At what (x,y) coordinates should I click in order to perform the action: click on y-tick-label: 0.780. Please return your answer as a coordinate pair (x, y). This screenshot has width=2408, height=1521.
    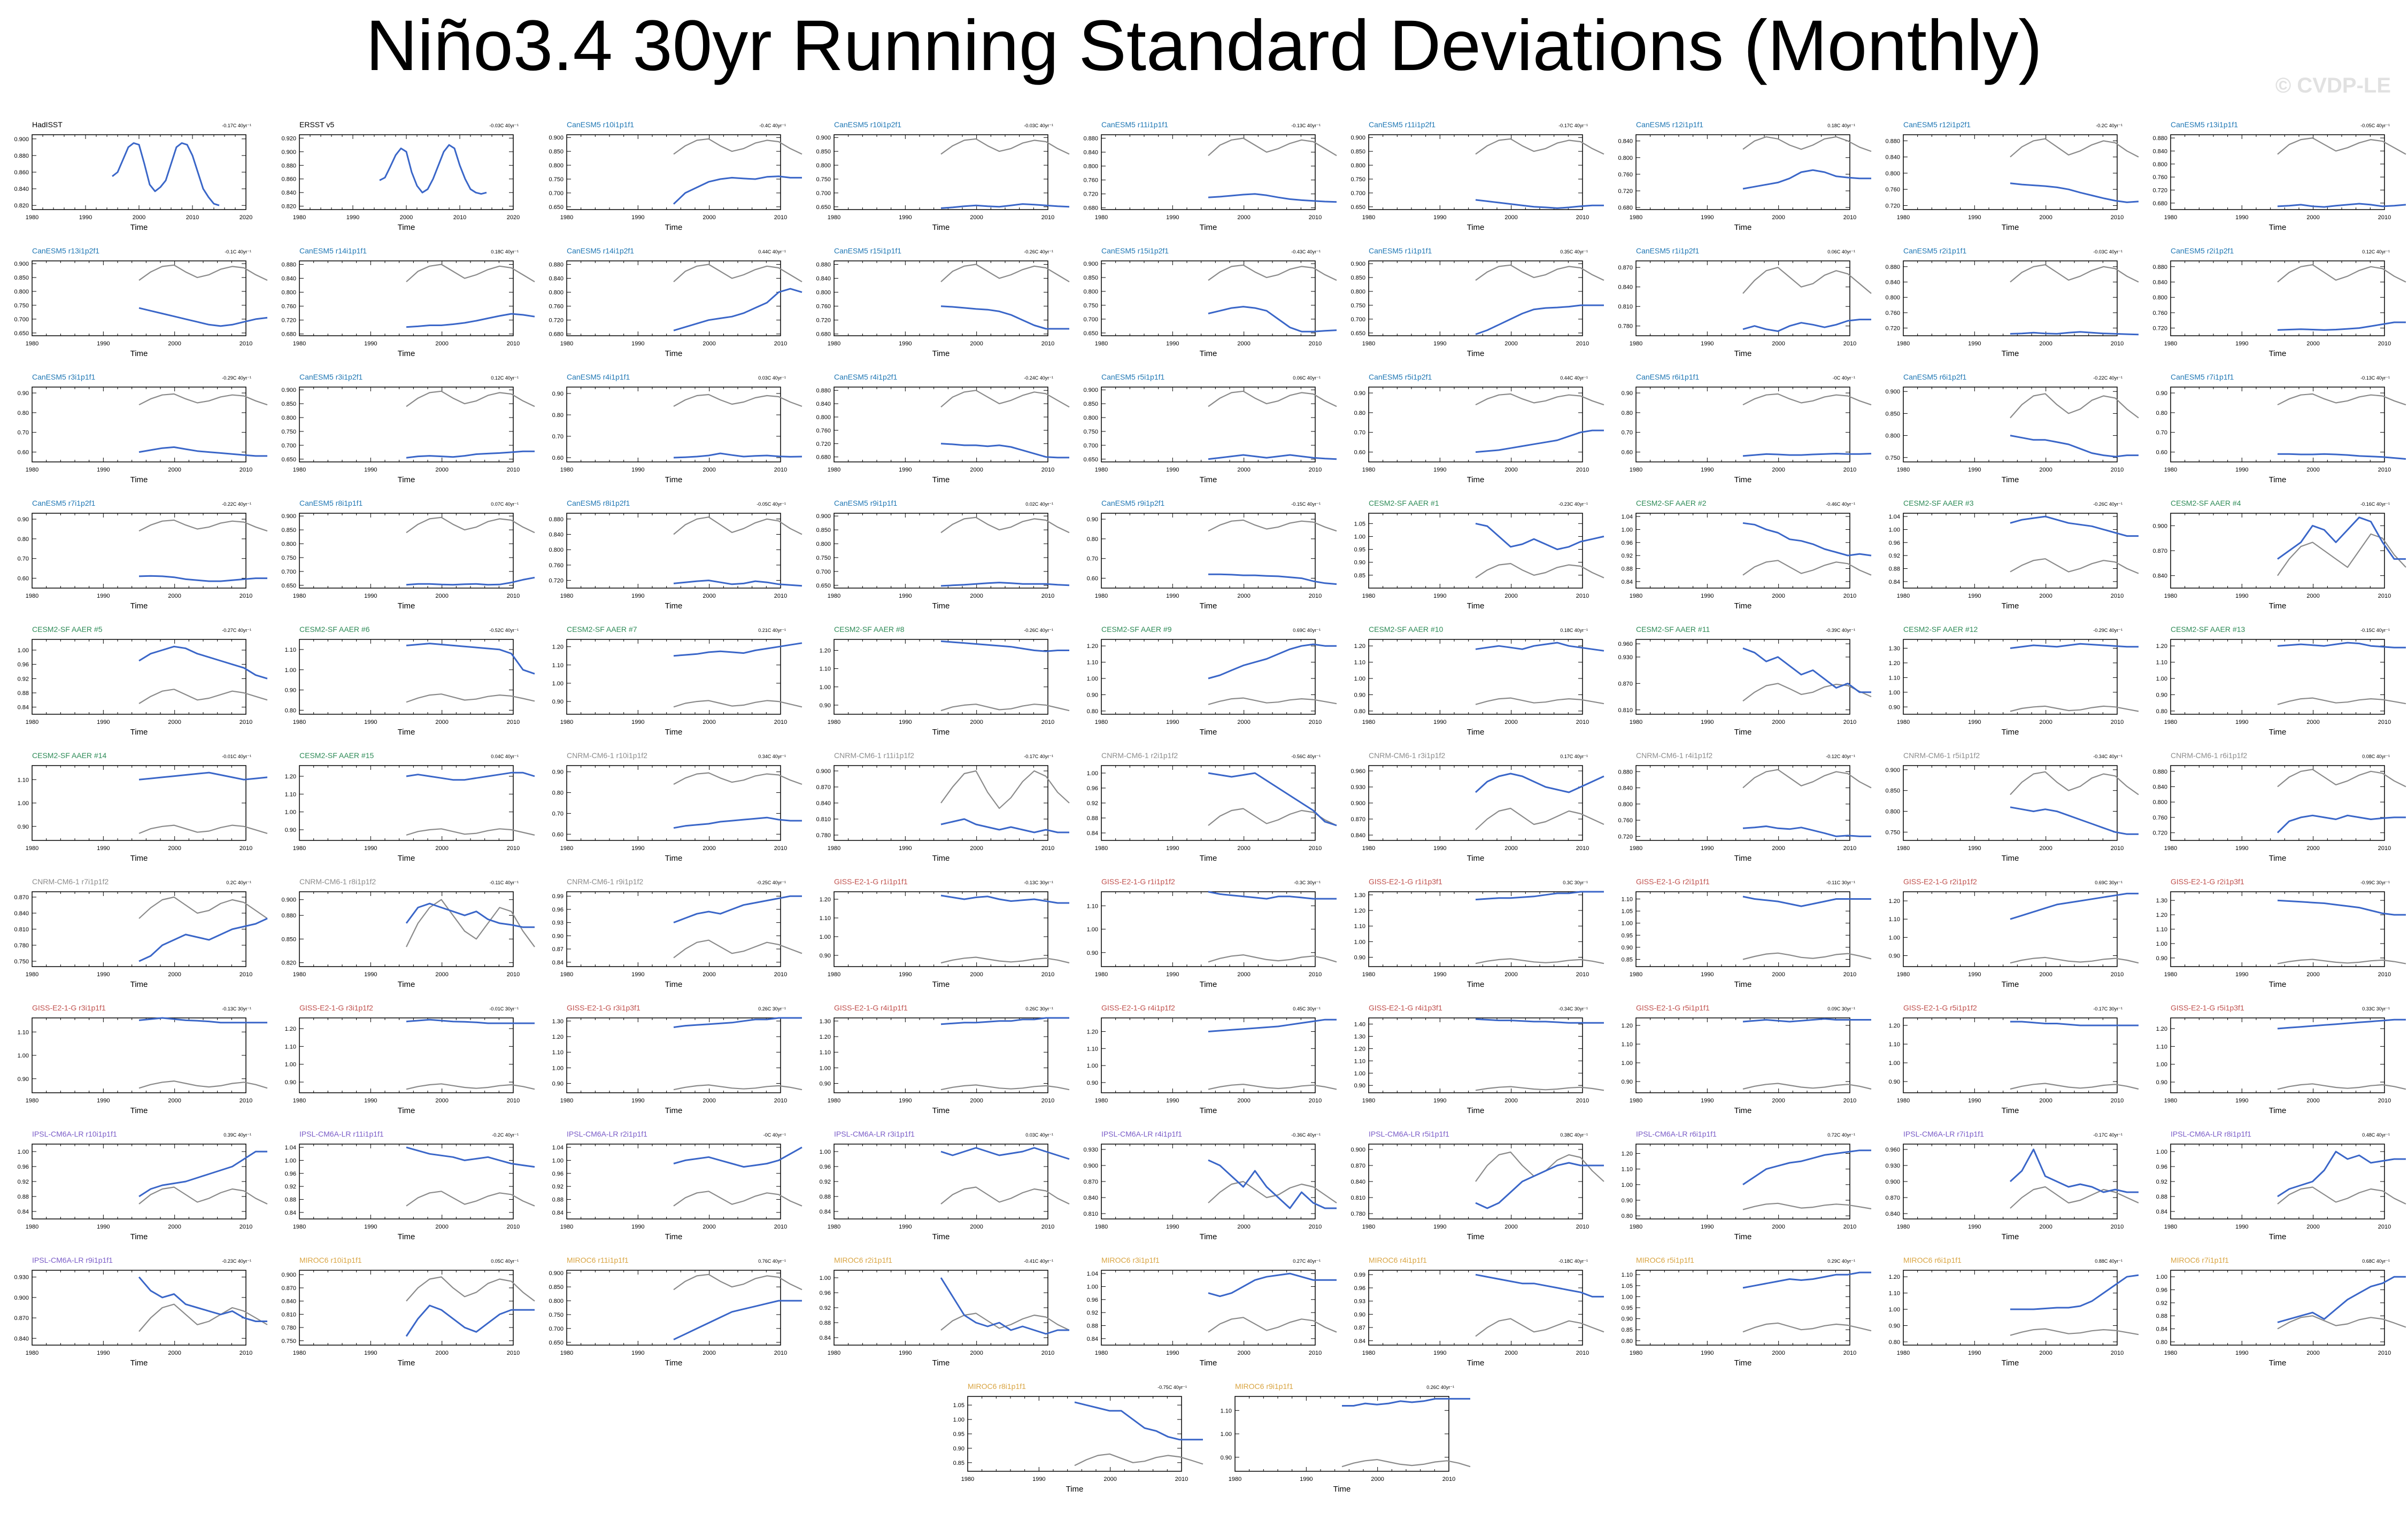
    Looking at the image, I should click on (1625, 326).